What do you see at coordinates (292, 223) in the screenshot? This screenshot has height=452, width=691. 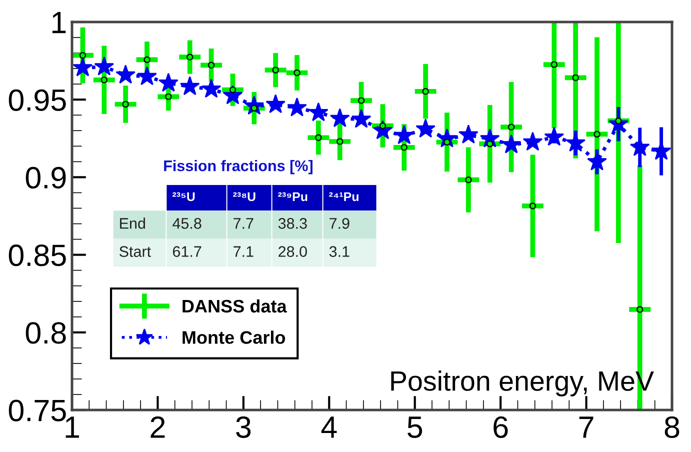 I see `annotation: 38.3` at bounding box center [292, 223].